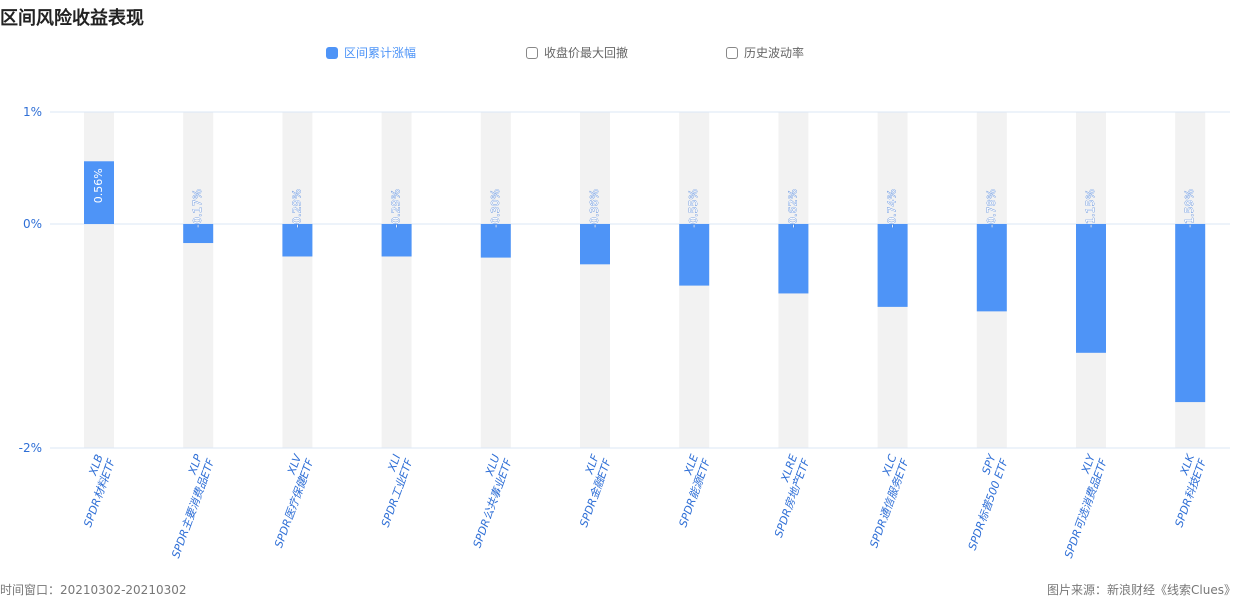 Image resolution: width=1240 pixels, height=600 pixels. Describe the element at coordinates (586, 53) in the screenshot. I see `legend-label: 收盘价最大回撤` at that location.